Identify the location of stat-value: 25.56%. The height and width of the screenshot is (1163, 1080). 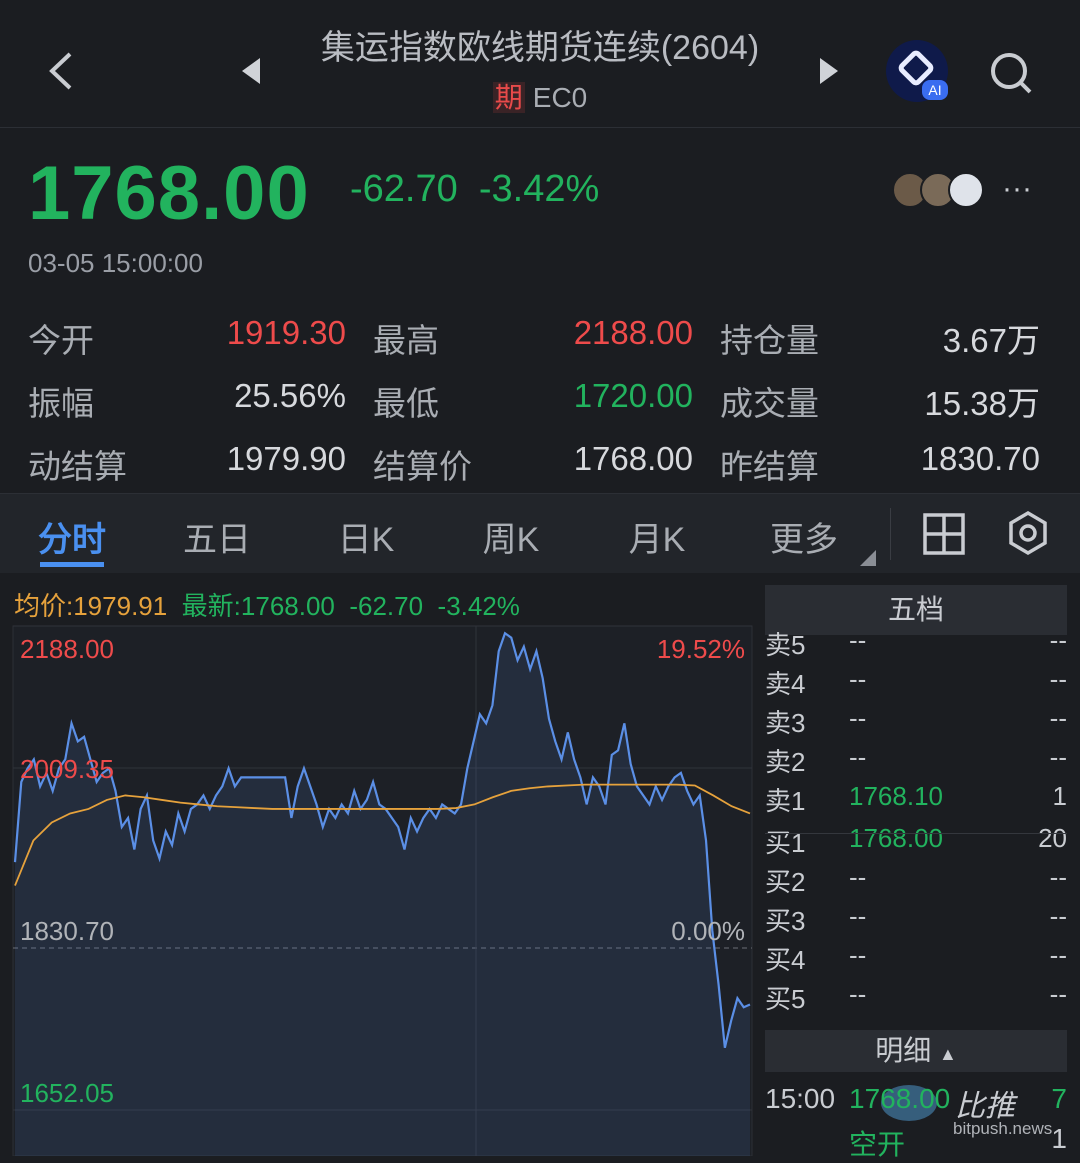
(290, 395).